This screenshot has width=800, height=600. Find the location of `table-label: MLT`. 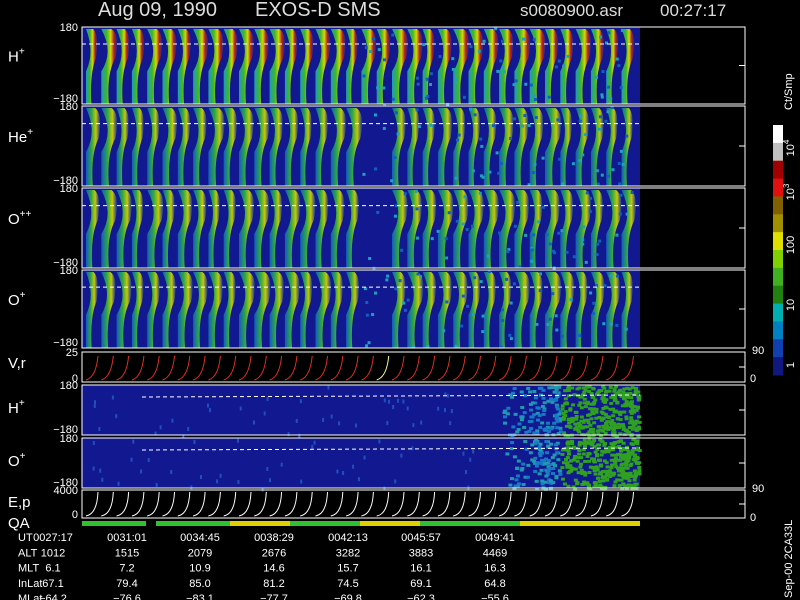

table-label: MLT is located at coordinates (28, 569).